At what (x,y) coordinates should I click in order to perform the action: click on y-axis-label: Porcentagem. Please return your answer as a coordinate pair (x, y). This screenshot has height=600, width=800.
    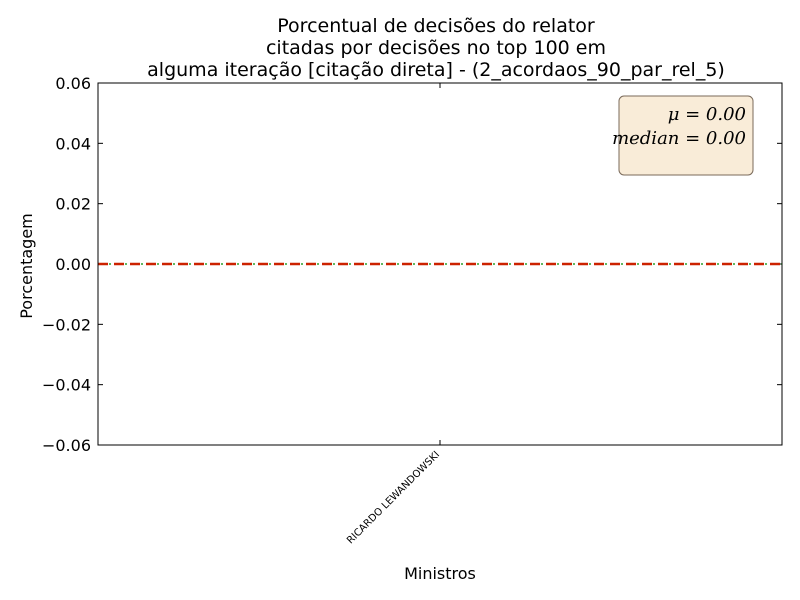
    Looking at the image, I should click on (26, 266).